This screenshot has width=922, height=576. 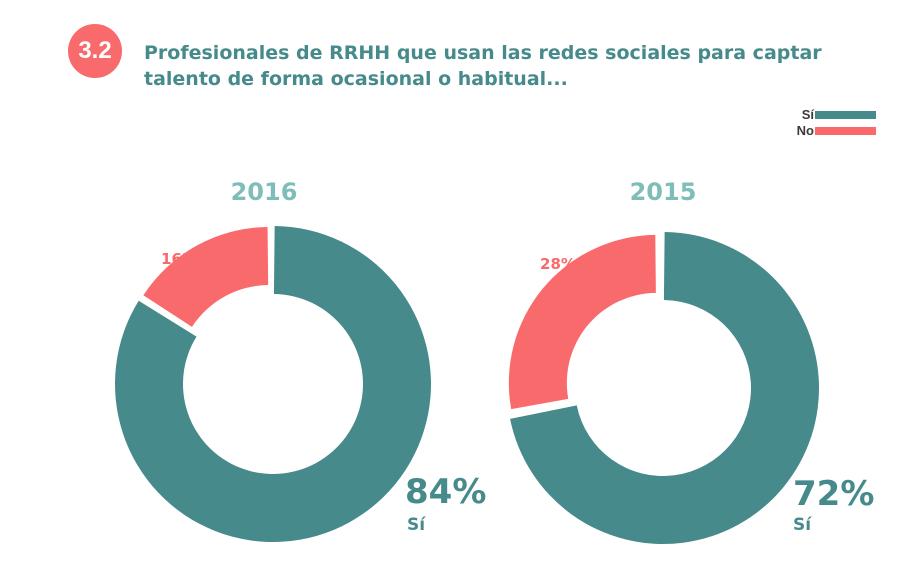 What do you see at coordinates (663, 192) in the screenshot?
I see `donut-title-2015: 2015` at bounding box center [663, 192].